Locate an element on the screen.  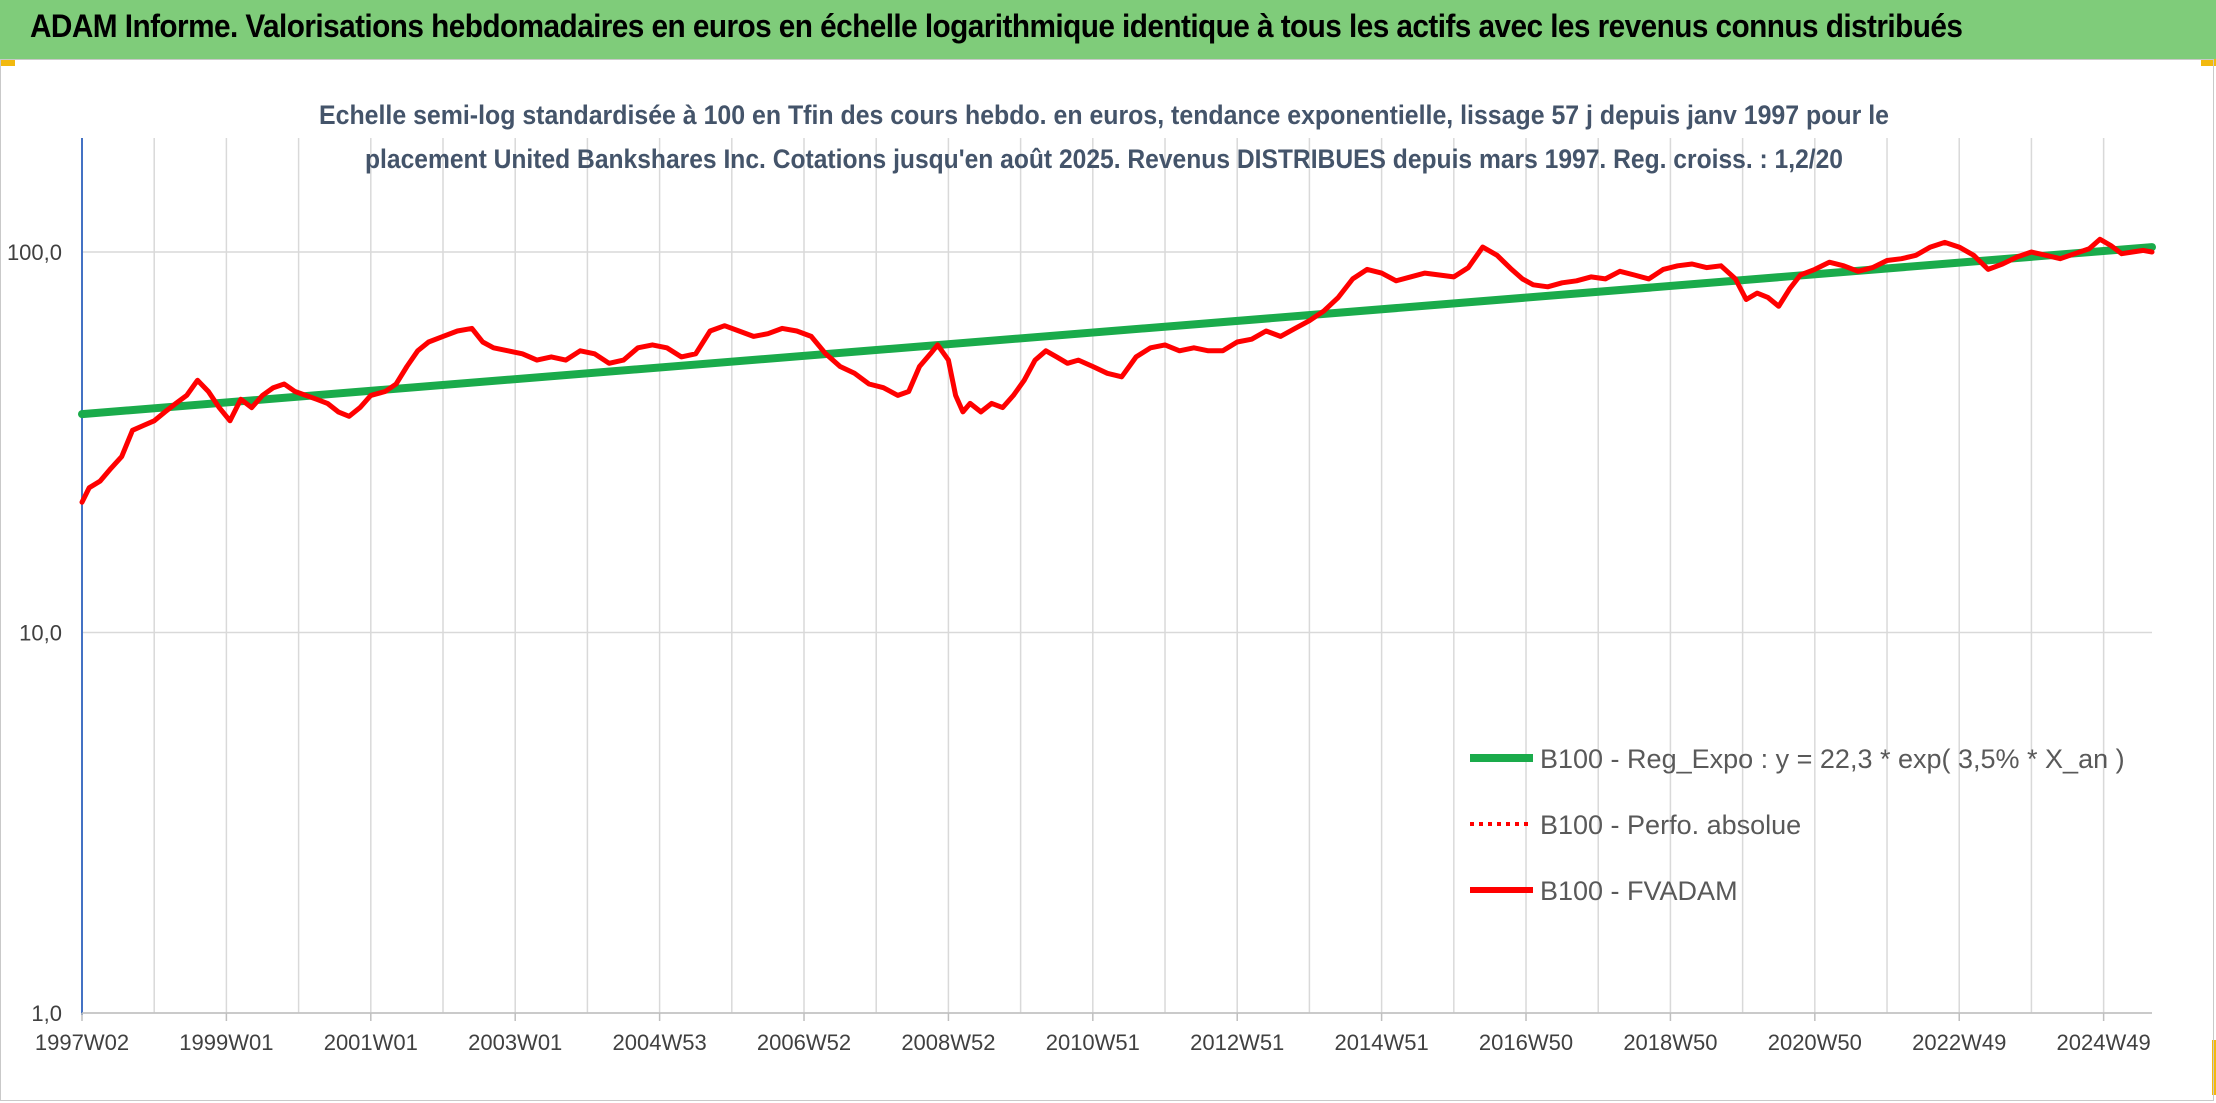
legend-label-fvadam: B100 - FVADAM is located at coordinates (1639, 891).